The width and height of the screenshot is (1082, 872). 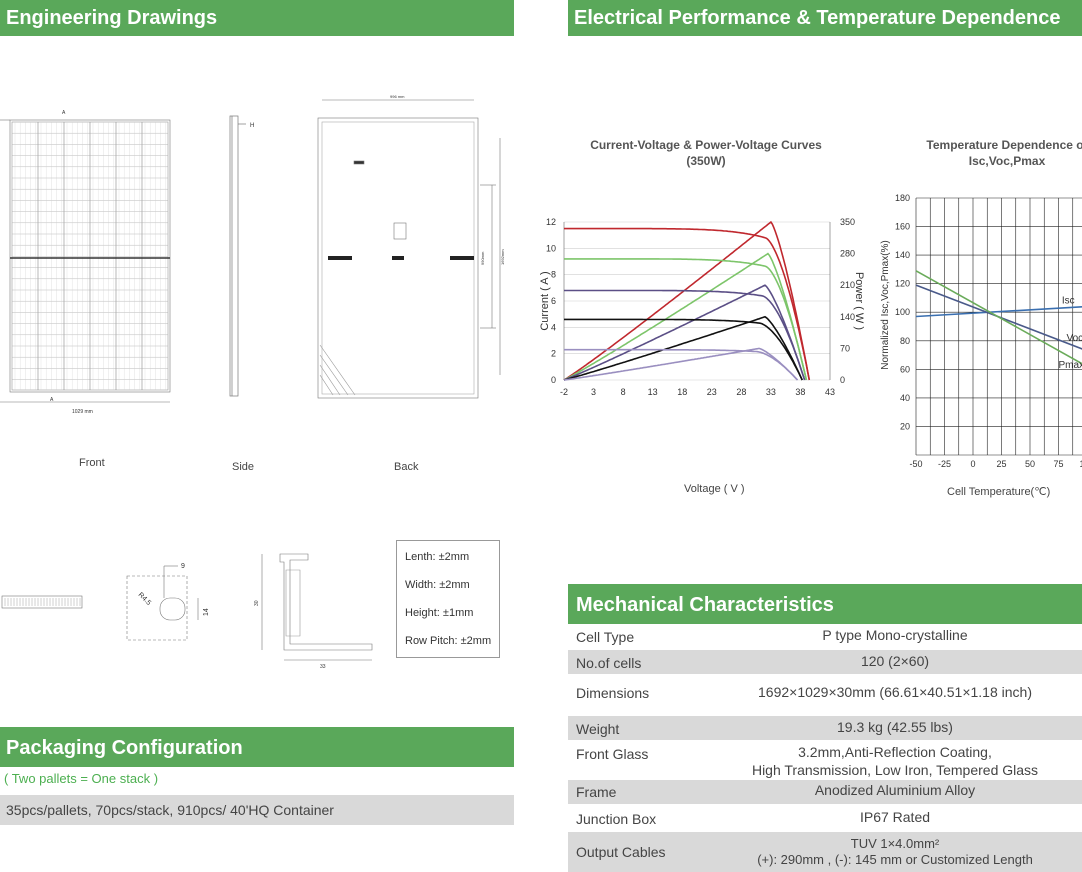 What do you see at coordinates (112, 18) in the screenshot?
I see `engineering-title: Engineering Drawings` at bounding box center [112, 18].